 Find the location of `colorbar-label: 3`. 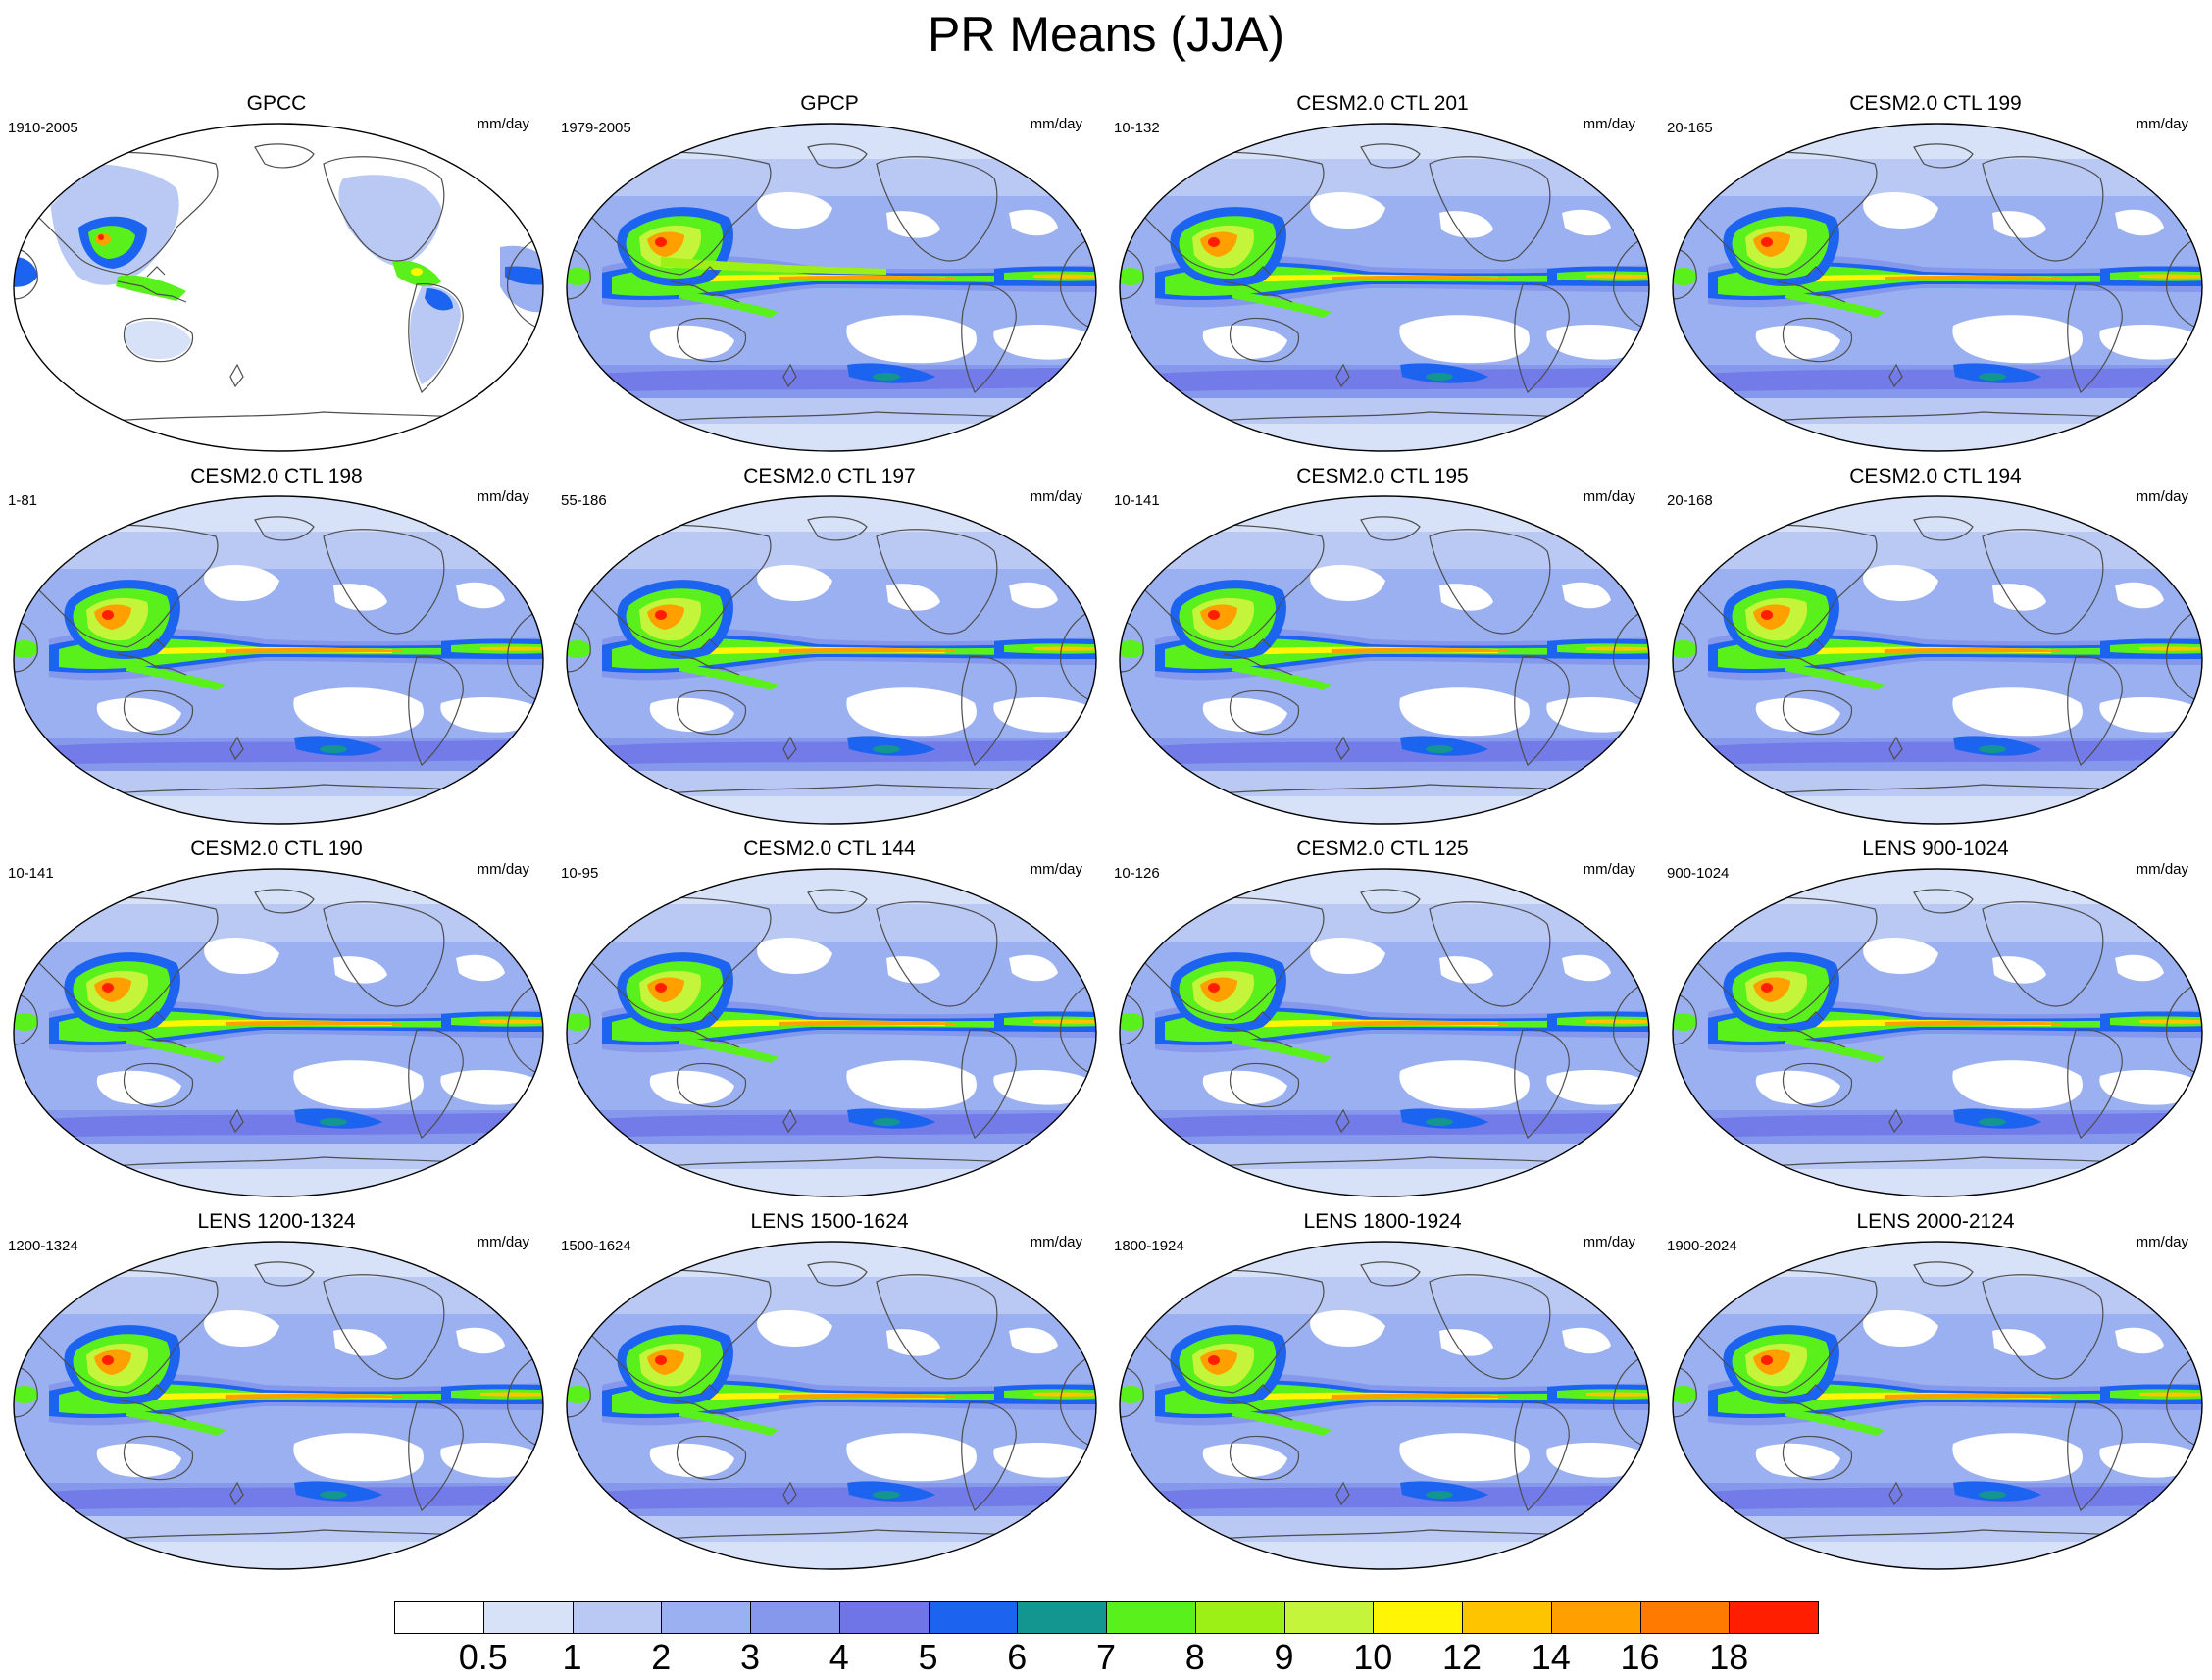

colorbar-label: 3 is located at coordinates (750, 1657).